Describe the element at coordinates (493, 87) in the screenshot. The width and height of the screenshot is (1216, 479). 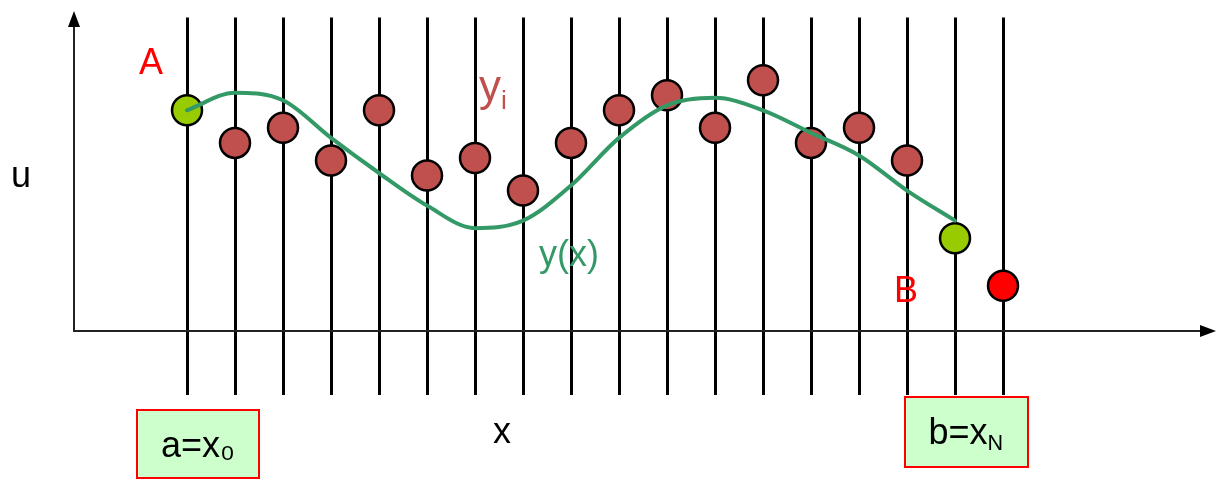
I see `series-label: y$_{i}$` at that location.